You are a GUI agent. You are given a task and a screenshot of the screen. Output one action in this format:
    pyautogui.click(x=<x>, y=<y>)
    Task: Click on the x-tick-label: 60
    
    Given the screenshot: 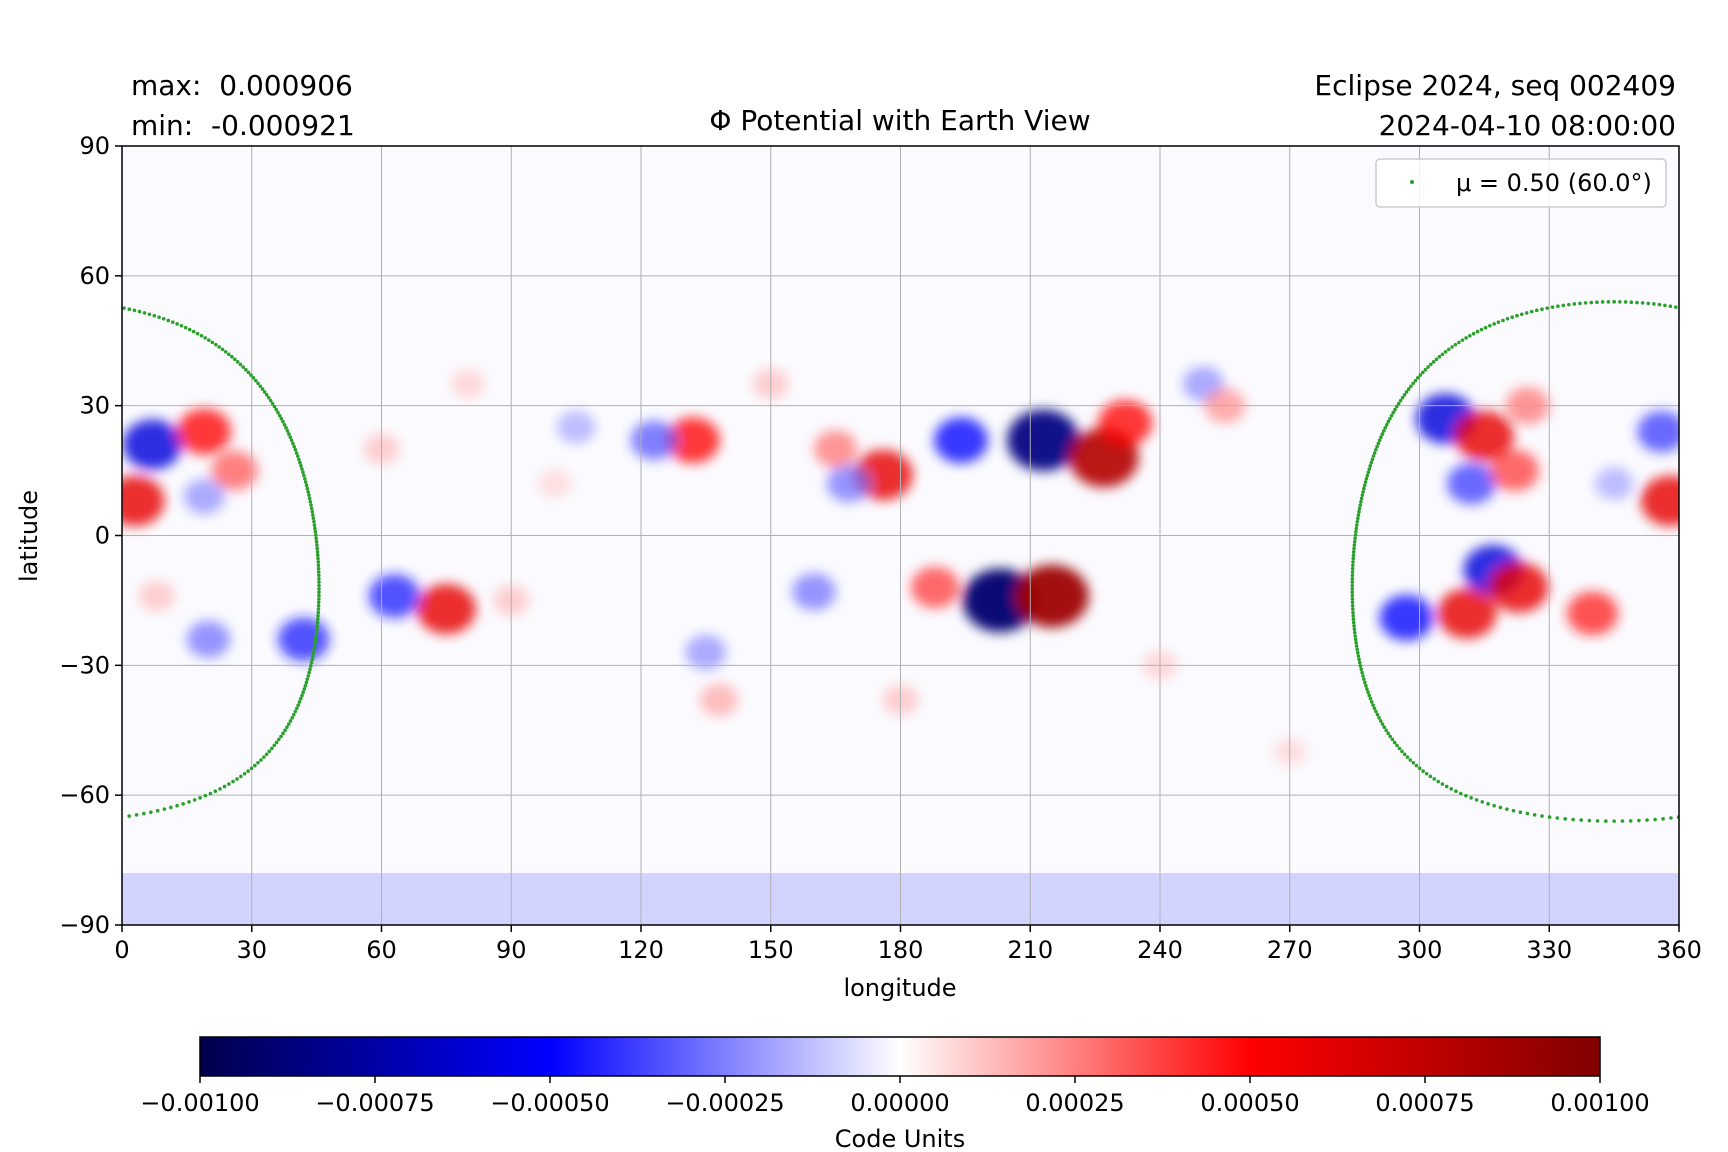 What is the action you would take?
    pyautogui.click(x=381, y=950)
    